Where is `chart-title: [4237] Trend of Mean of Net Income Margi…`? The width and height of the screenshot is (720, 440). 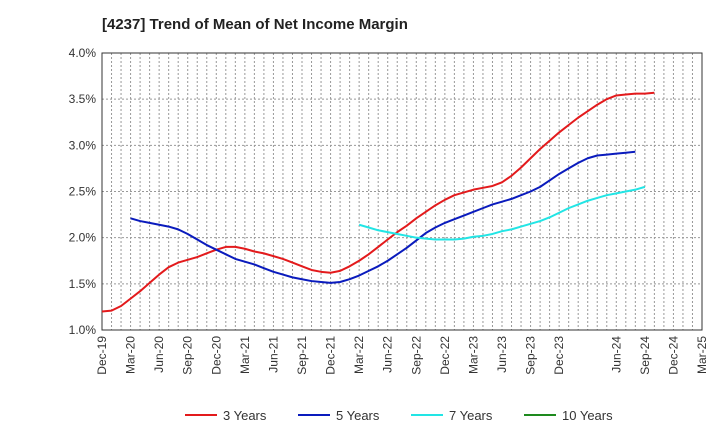 chart-title: [4237] Trend of Mean of Net Income Margi… is located at coordinates (255, 24).